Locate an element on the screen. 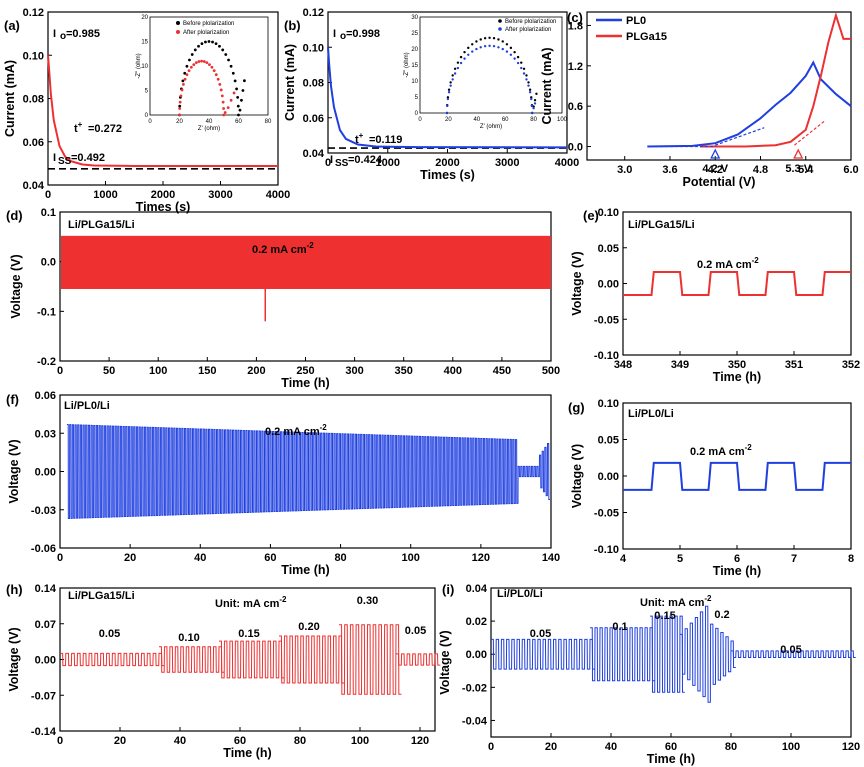 The image size is (864, 767). x-tick-label: 5 is located at coordinates (680, 559).